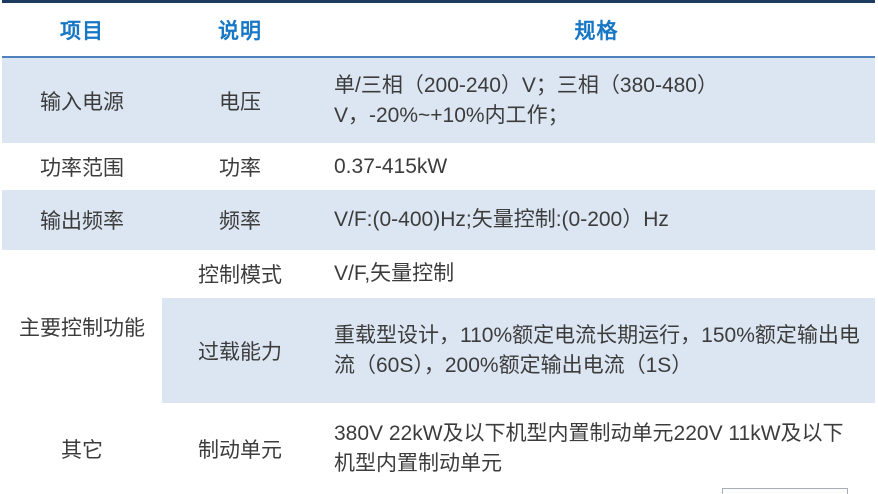  I want to click on cell-spec: 0.37-415kW, so click(391, 166).